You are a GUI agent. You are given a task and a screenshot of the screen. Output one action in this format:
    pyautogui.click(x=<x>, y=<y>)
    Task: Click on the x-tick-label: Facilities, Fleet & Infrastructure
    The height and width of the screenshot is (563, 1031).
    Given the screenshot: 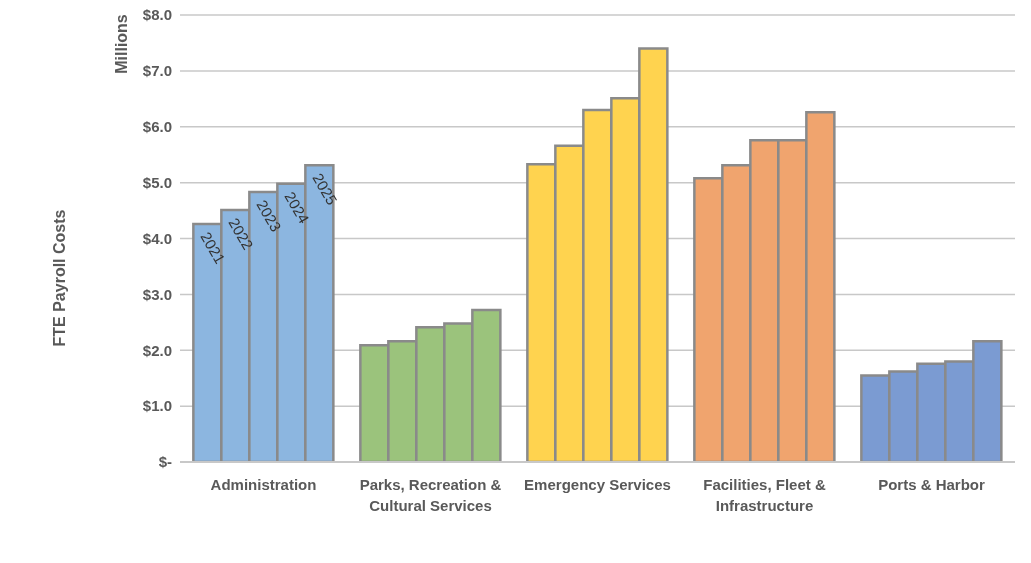 What is the action you would take?
    pyautogui.click(x=764, y=495)
    